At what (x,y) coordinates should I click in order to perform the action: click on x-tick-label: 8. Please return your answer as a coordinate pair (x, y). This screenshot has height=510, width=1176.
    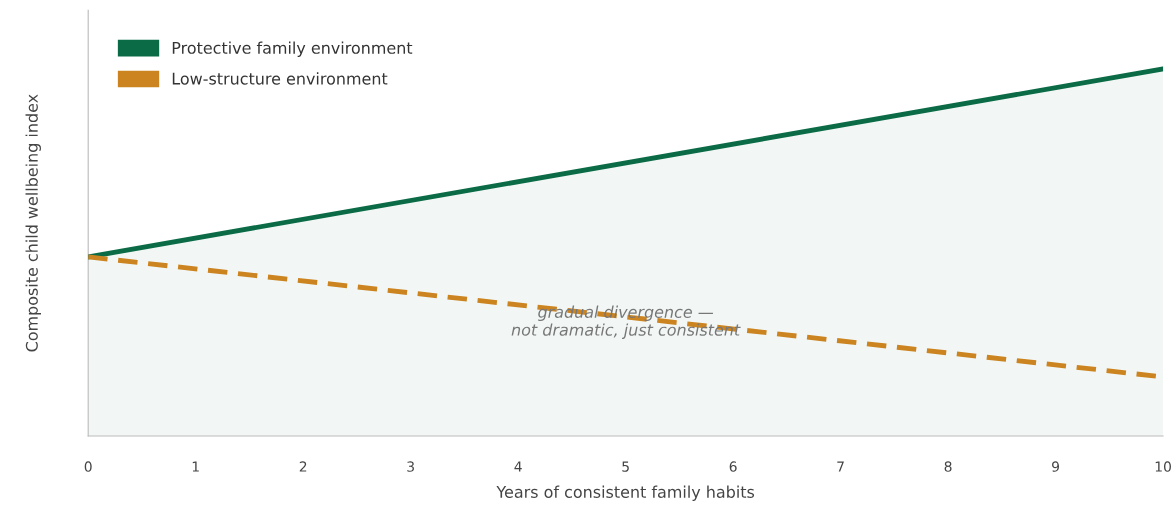
    Looking at the image, I should click on (948, 466).